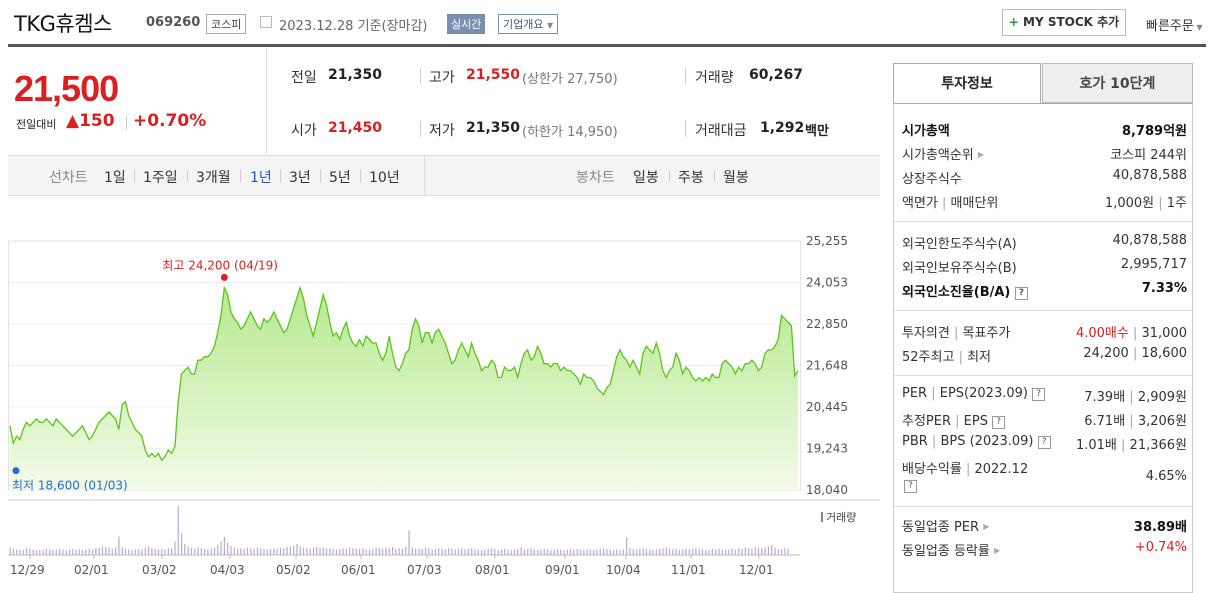  Describe the element at coordinates (300, 178) in the screenshot. I see `period-3y: 3년` at that location.